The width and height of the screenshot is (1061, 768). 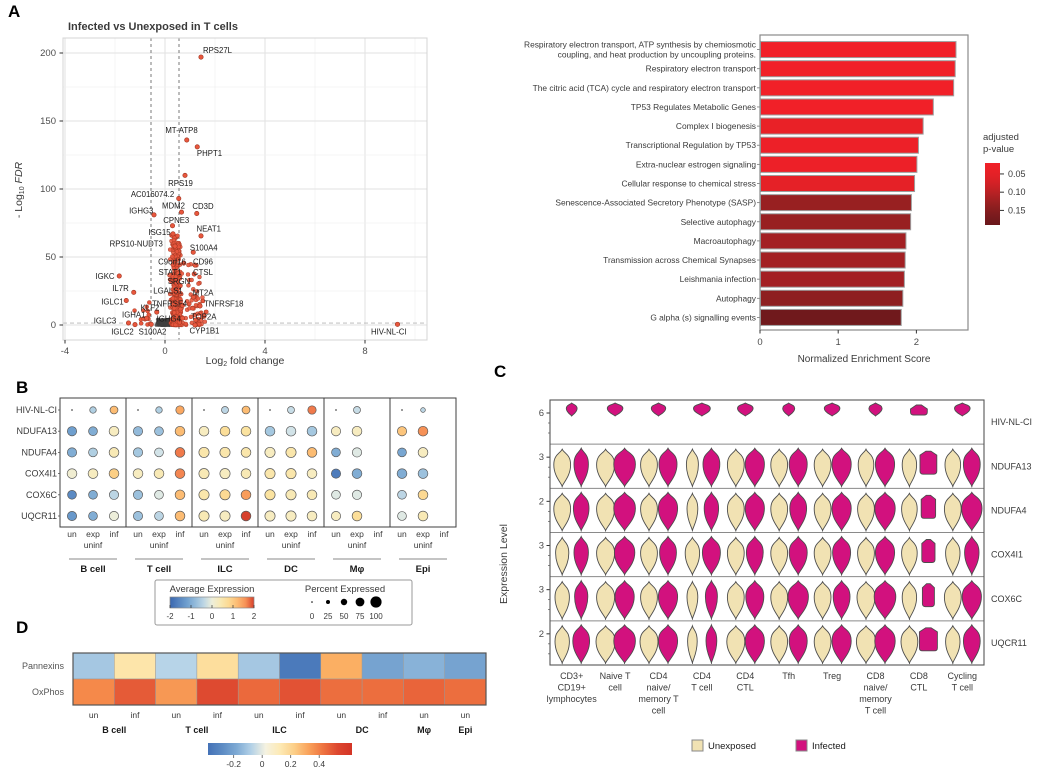 I want to click on svg-text: Autophagy, so click(x=736, y=298).